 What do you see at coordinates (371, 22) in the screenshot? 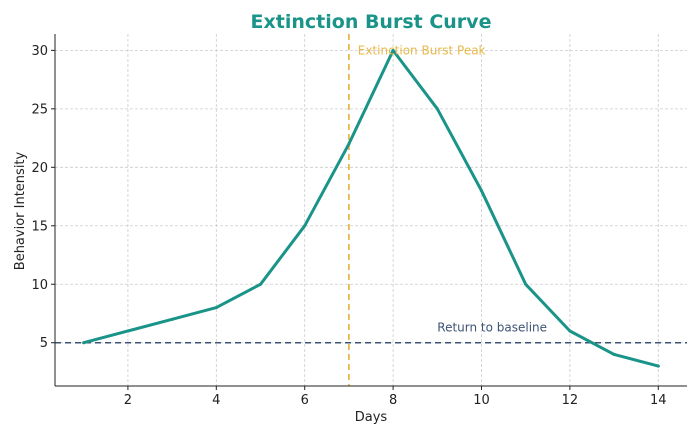
I see `chart-title: Extinction Burst Curve` at bounding box center [371, 22].